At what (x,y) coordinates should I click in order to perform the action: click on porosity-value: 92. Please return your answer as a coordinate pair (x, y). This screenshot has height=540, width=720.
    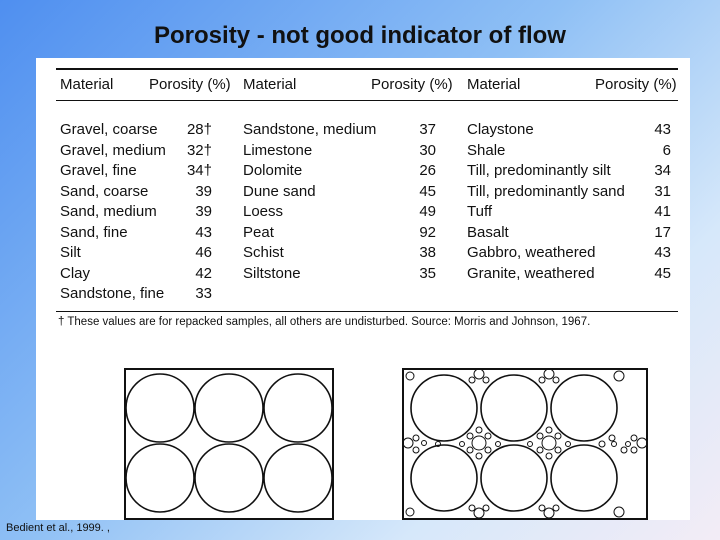
    Looking at the image, I should click on (427, 232).